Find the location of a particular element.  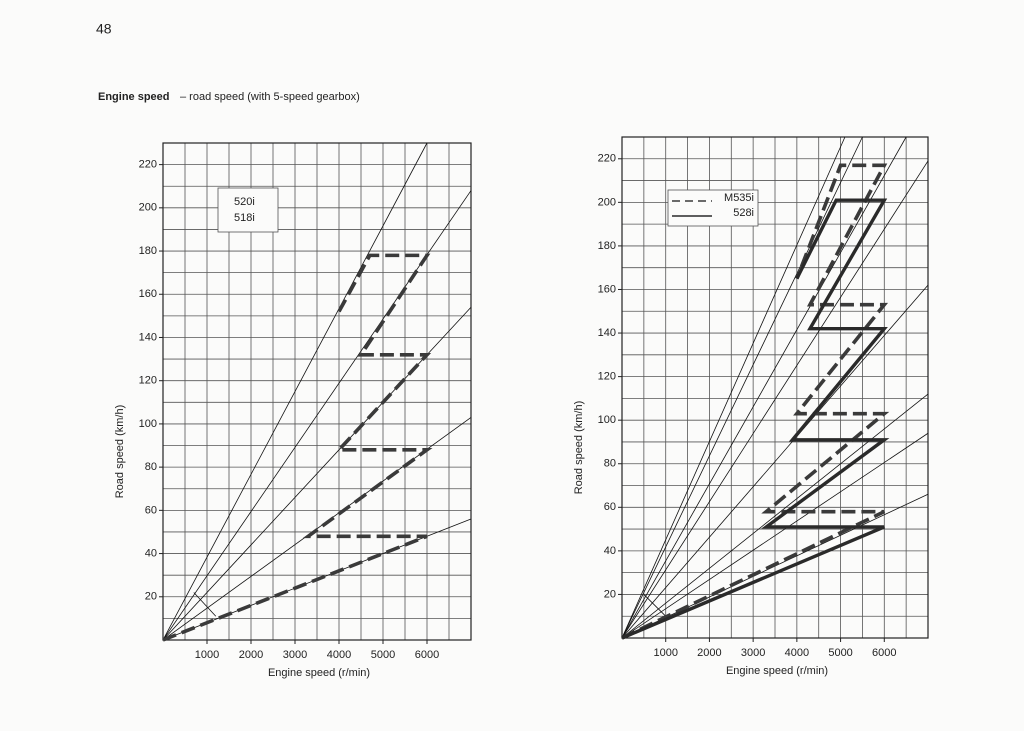

page-title: Engine speed is located at coordinates (134, 97).